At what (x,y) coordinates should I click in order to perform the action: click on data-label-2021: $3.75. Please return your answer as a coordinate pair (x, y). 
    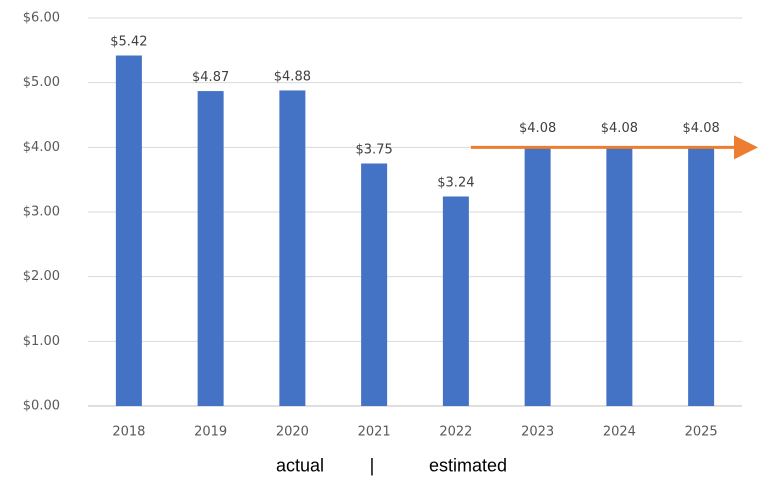
    Looking at the image, I should click on (374, 150).